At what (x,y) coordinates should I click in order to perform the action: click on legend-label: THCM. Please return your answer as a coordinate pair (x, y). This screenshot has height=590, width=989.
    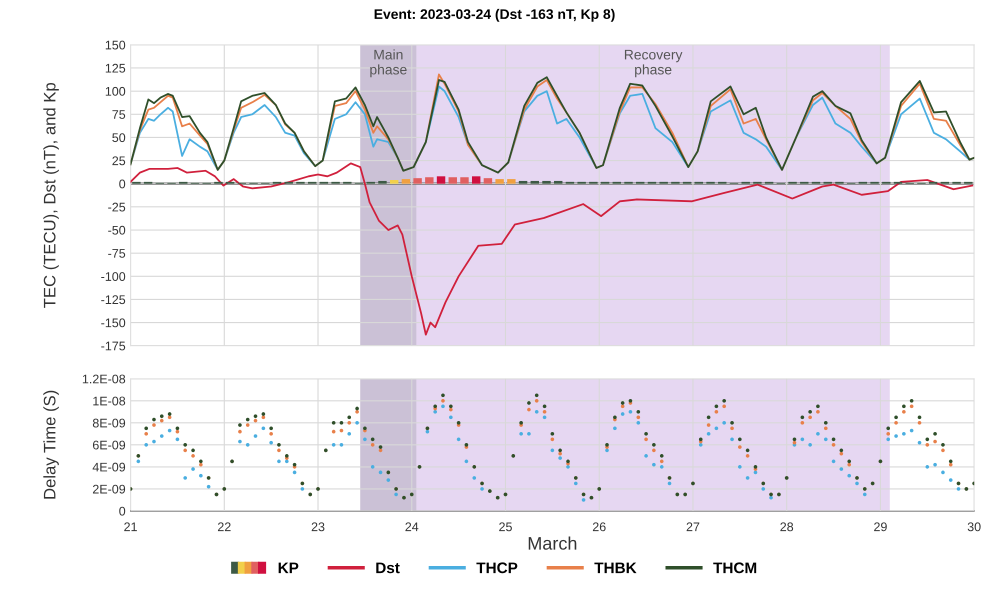
    Looking at the image, I should click on (734, 568).